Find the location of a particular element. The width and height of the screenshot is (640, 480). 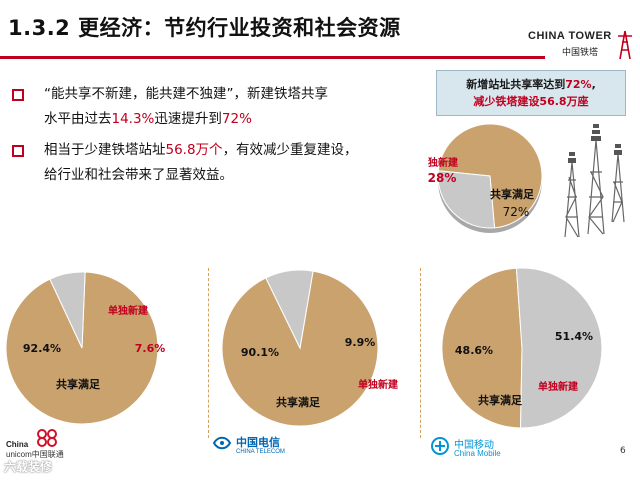

bullet-1-text: 水平由过去 is located at coordinates (78, 119).